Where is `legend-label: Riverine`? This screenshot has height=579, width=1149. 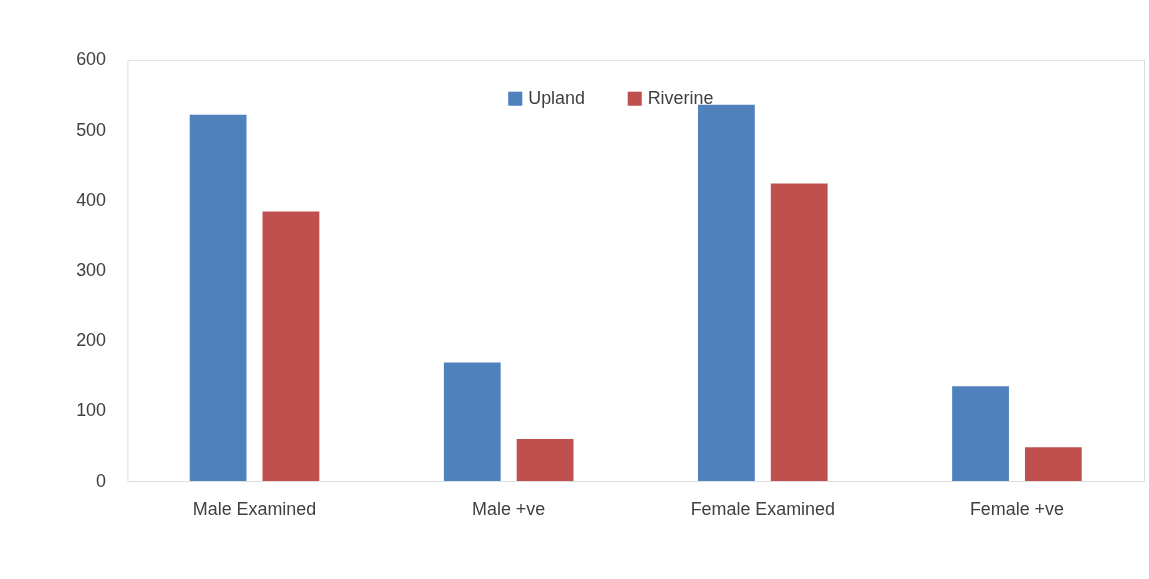 legend-label: Riverine is located at coordinates (680, 97).